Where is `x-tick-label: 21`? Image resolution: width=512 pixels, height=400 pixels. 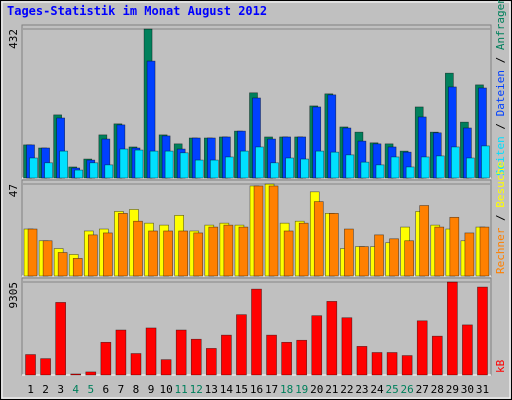
x-tick-label: 21 is located at coordinates (331, 389).